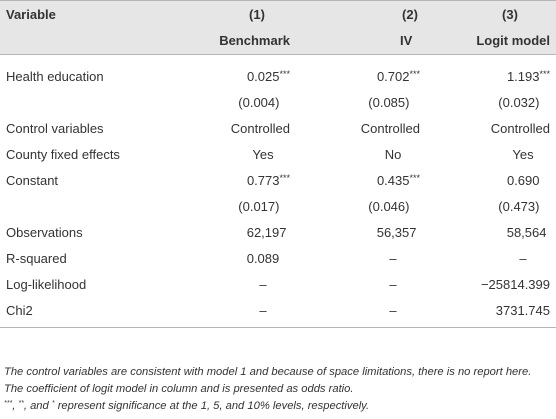 This screenshot has width=556, height=419. What do you see at coordinates (268, 76) in the screenshot?
I see `cell-value: 0.025***` at bounding box center [268, 76].